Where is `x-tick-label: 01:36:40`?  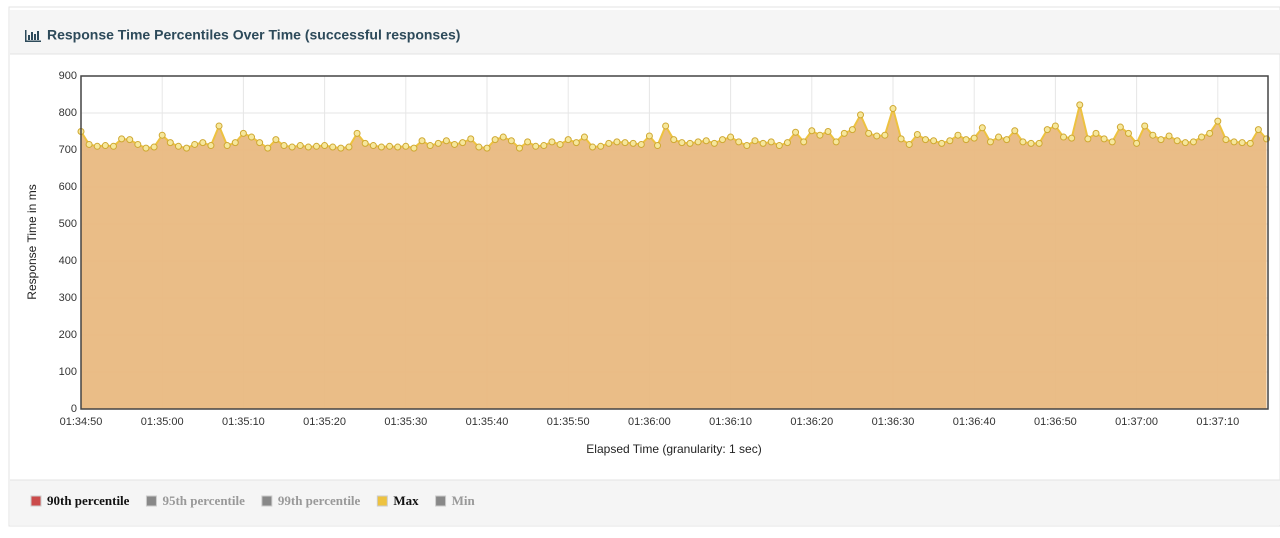 x-tick-label: 01:36:40 is located at coordinates (974, 422).